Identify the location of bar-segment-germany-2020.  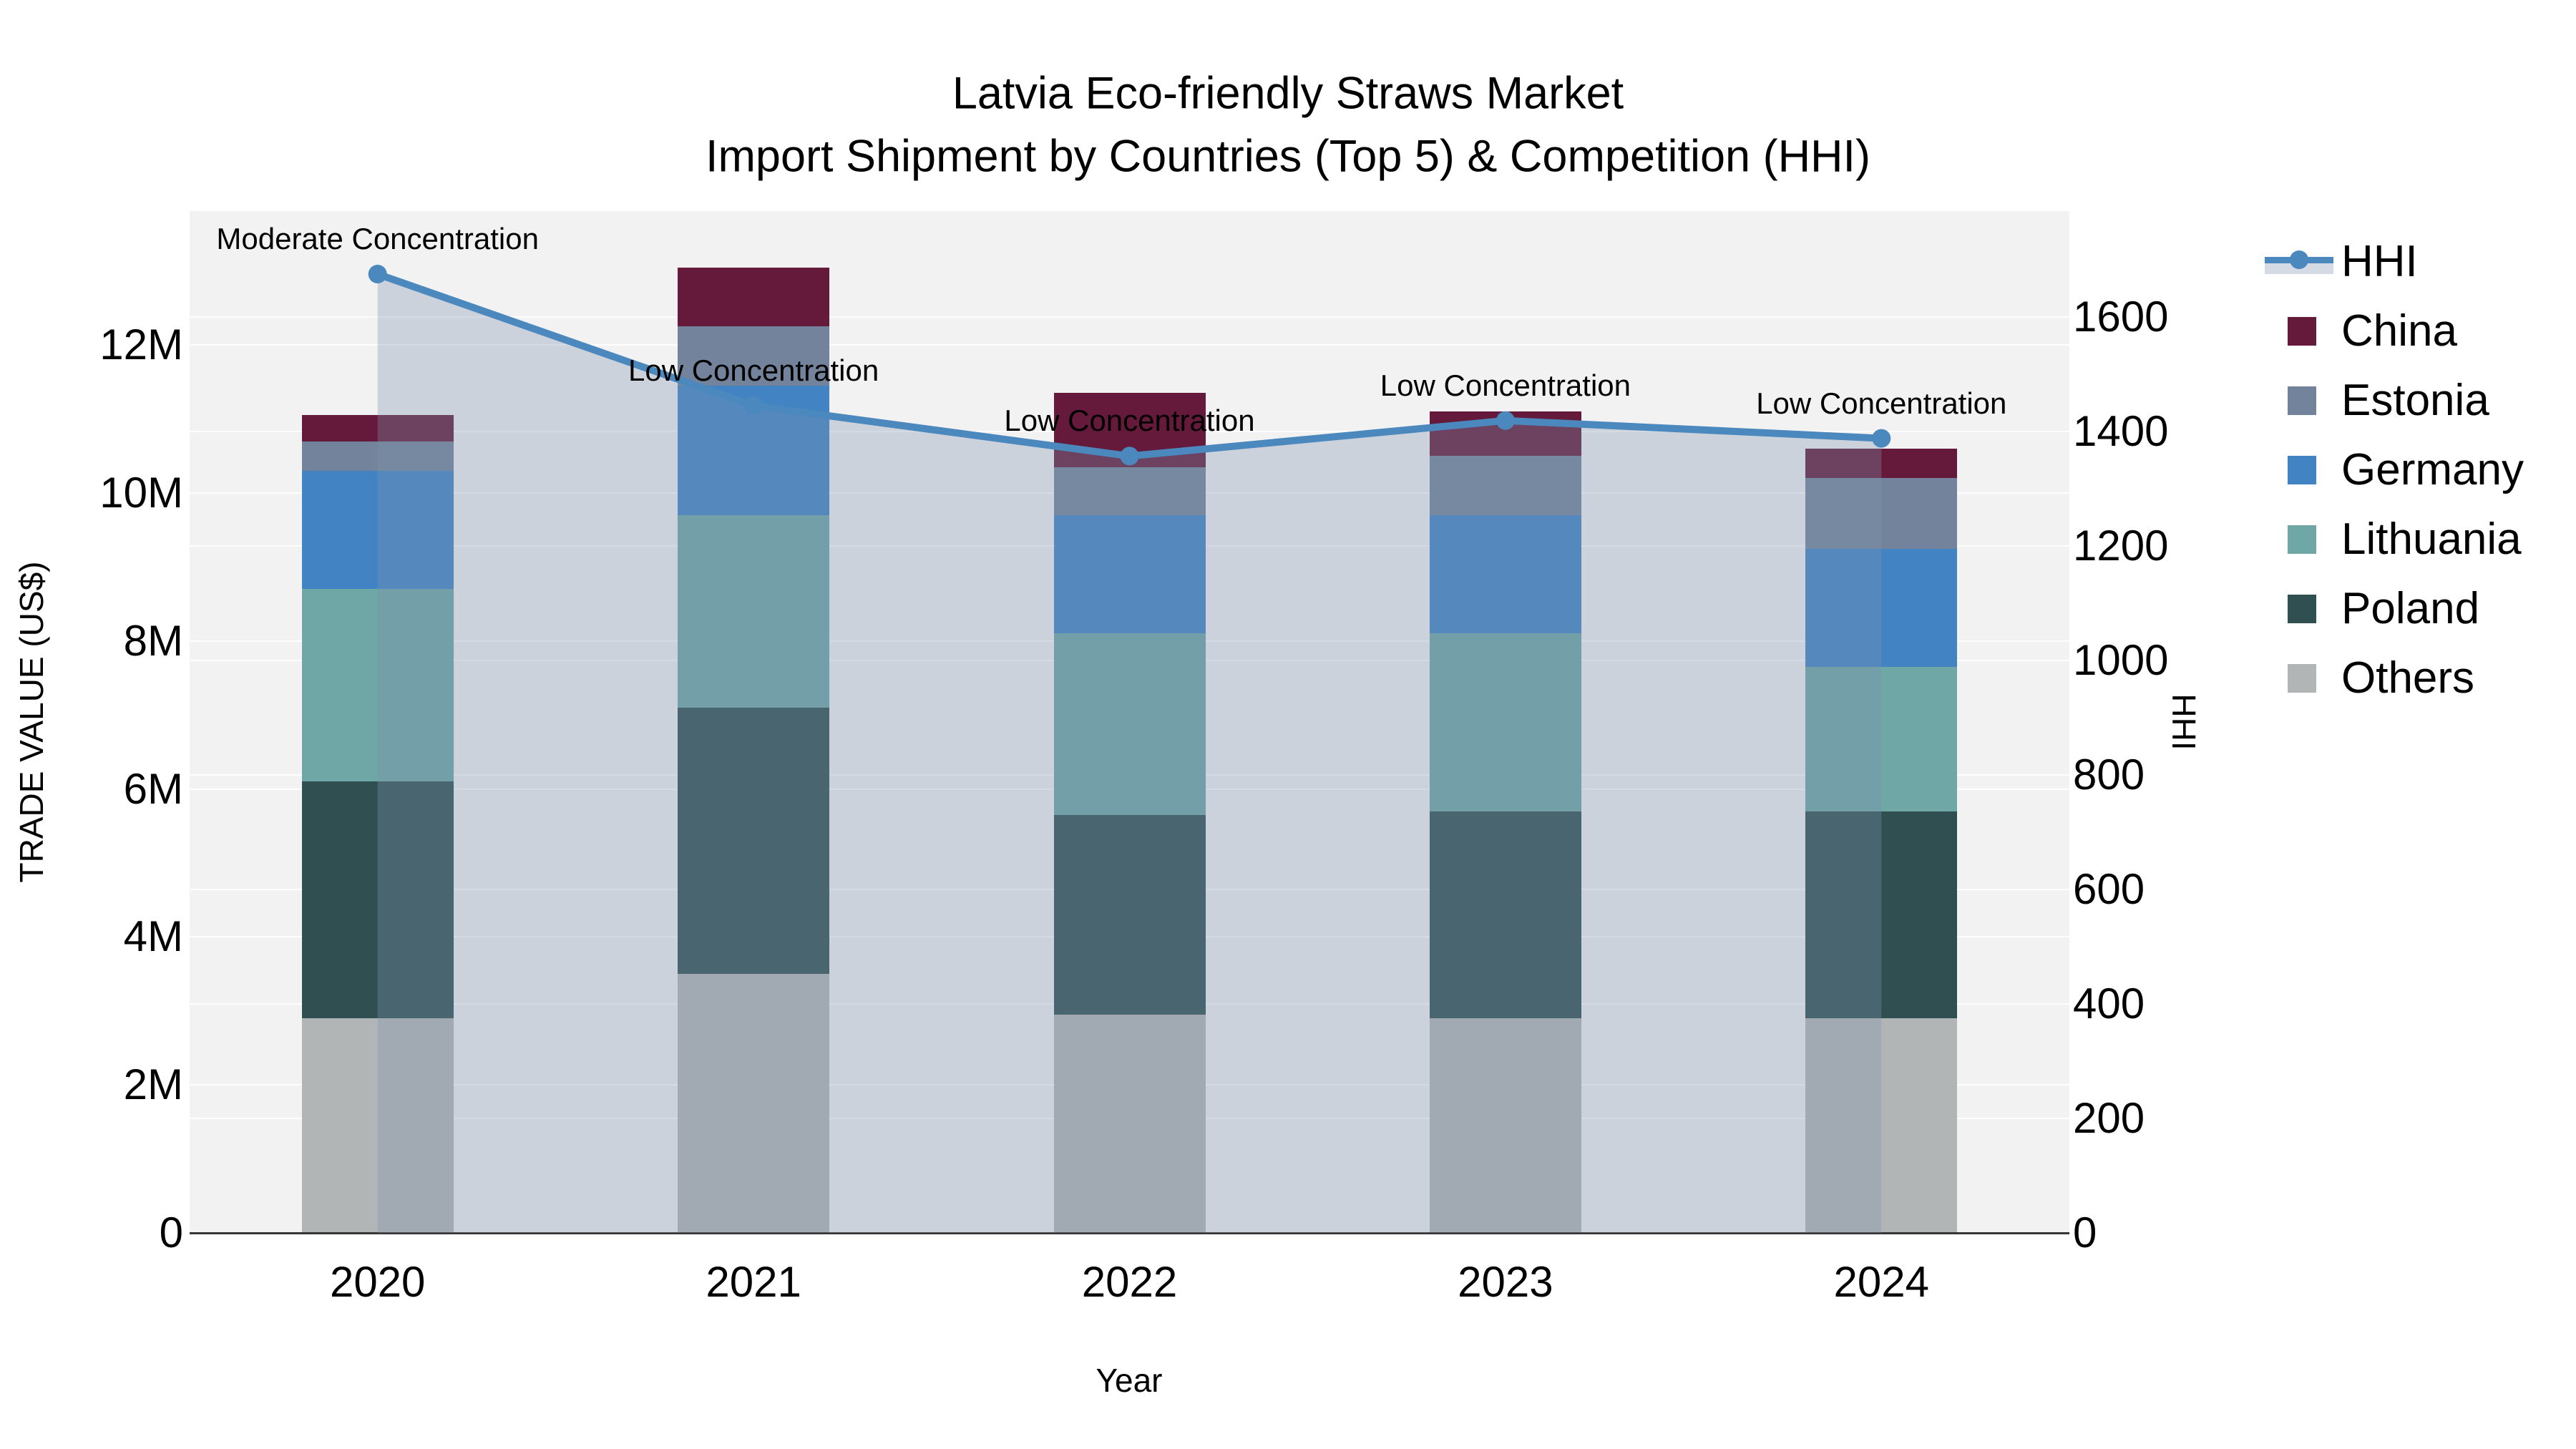
(377, 530).